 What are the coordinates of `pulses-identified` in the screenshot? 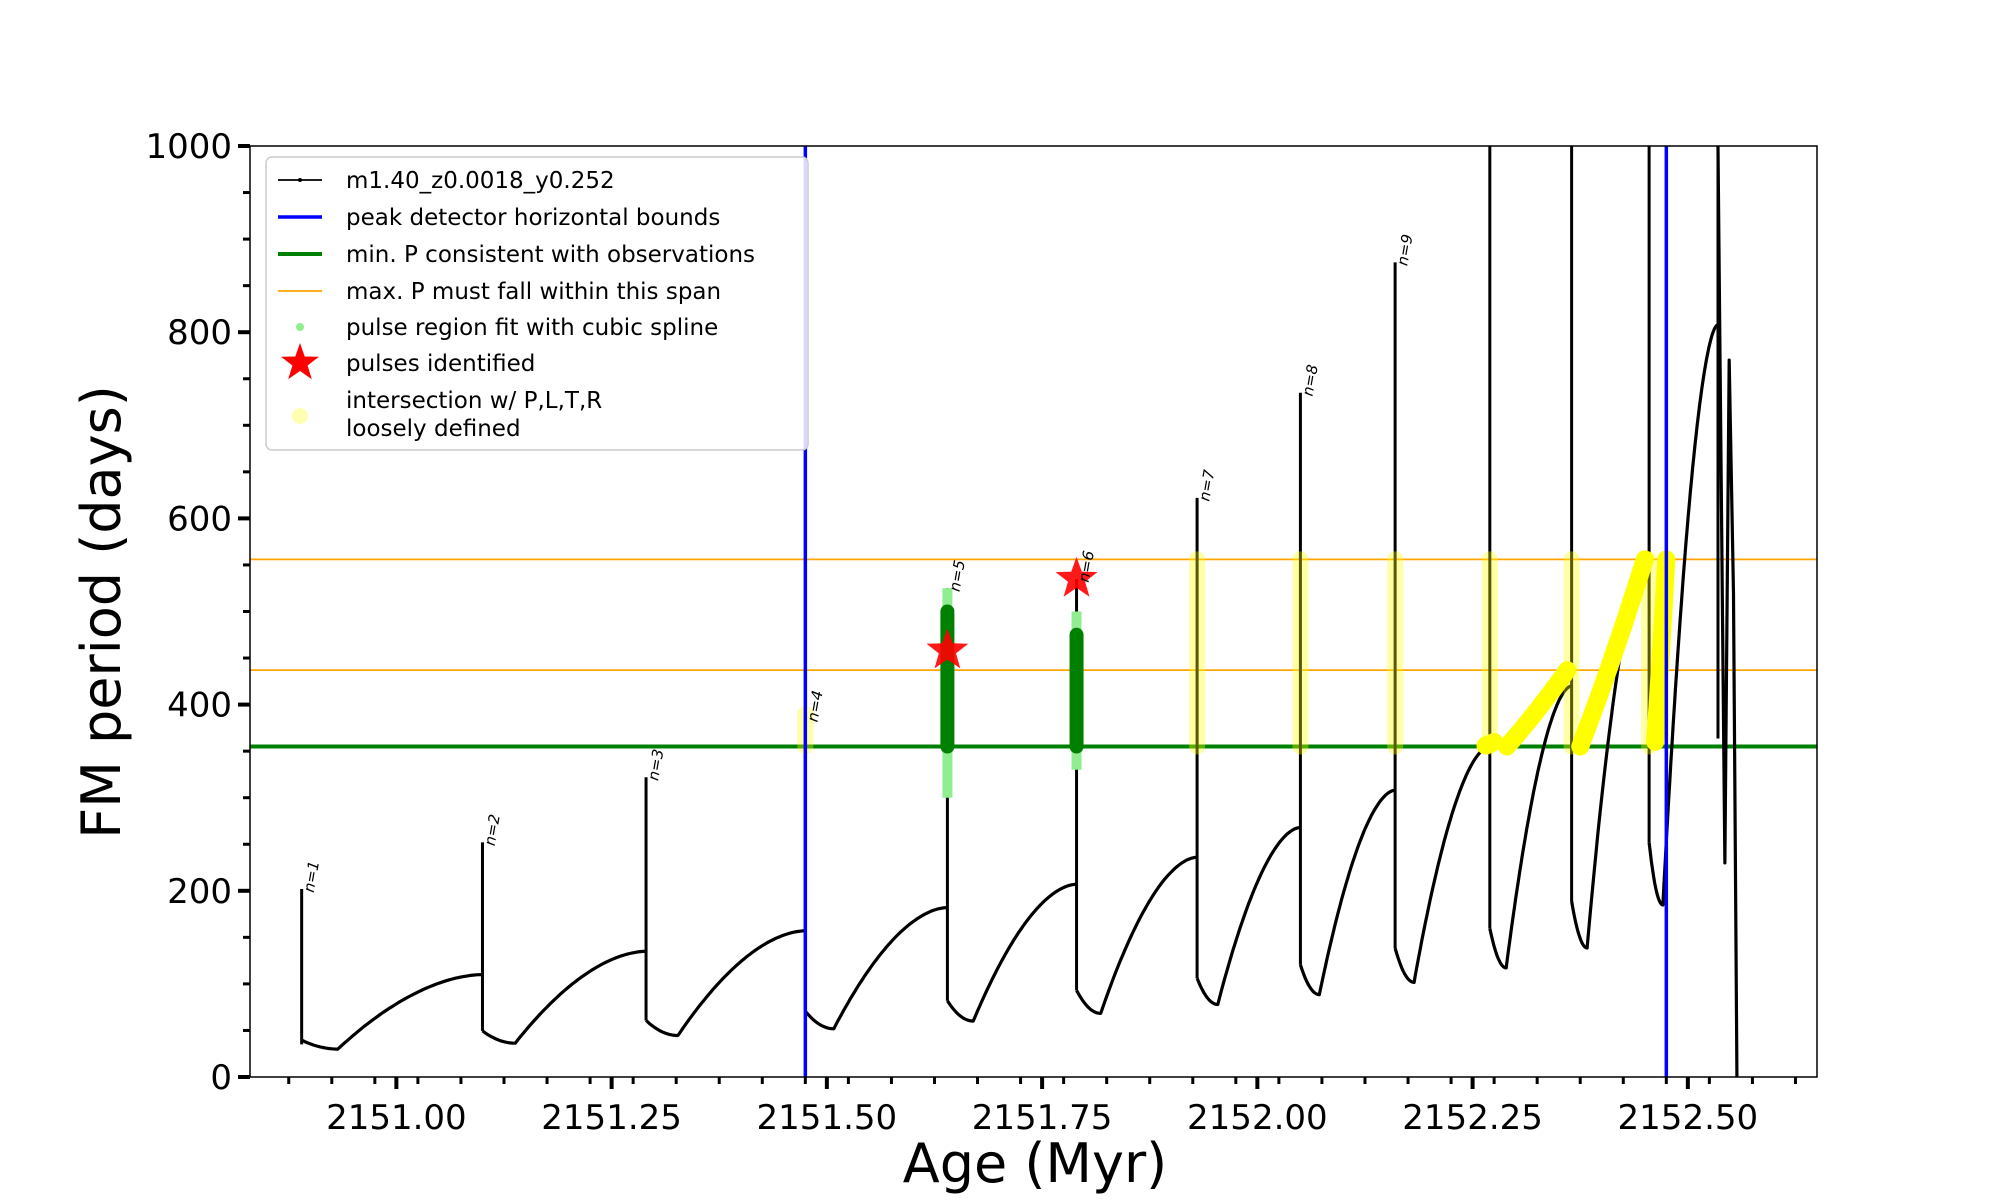 It's located at (1012, 612).